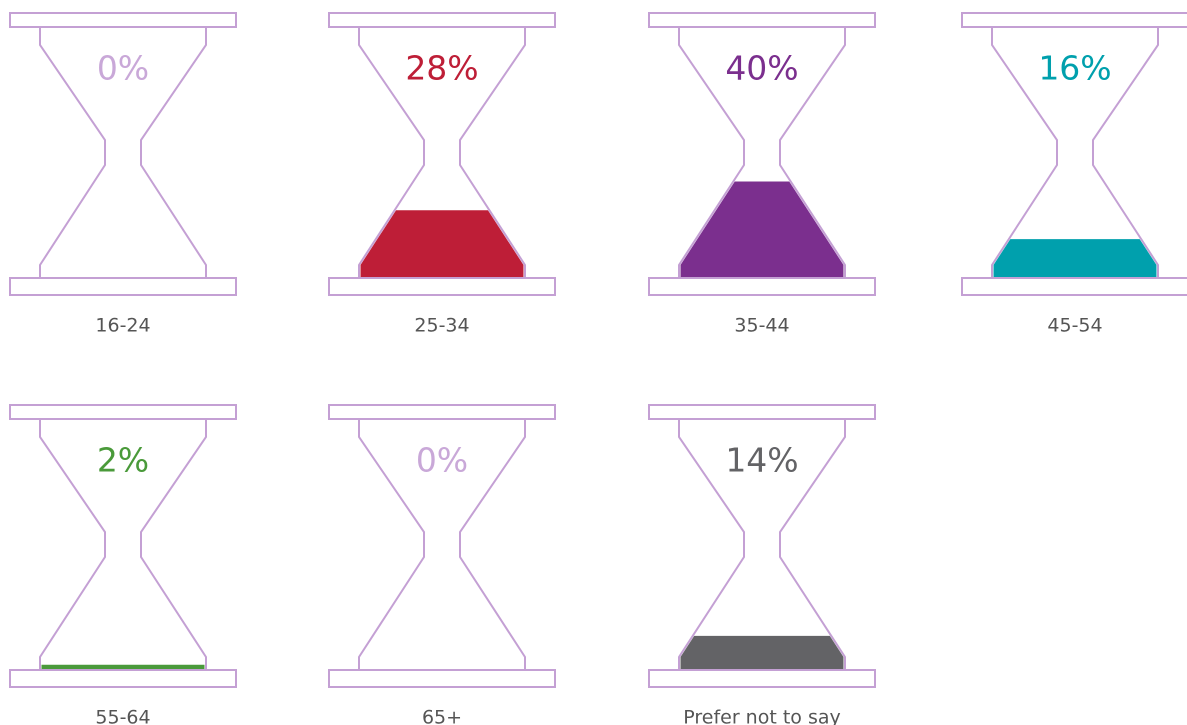 The height and width of the screenshot is (725, 1187). I want to click on category-label: 45-54, so click(1074, 326).